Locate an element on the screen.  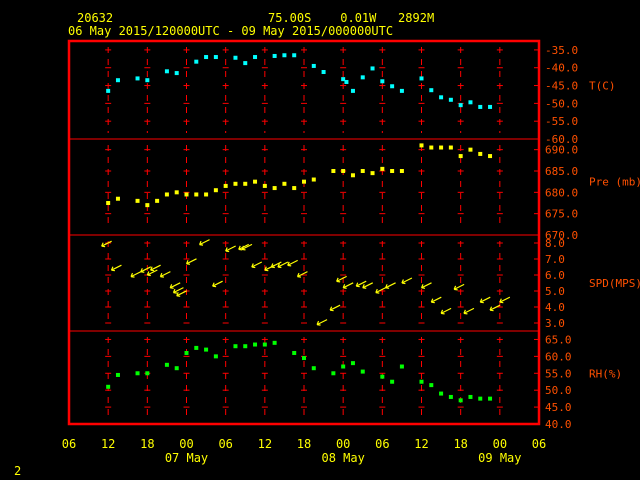
y-tick-label: 680.0 is located at coordinates (561, 192).